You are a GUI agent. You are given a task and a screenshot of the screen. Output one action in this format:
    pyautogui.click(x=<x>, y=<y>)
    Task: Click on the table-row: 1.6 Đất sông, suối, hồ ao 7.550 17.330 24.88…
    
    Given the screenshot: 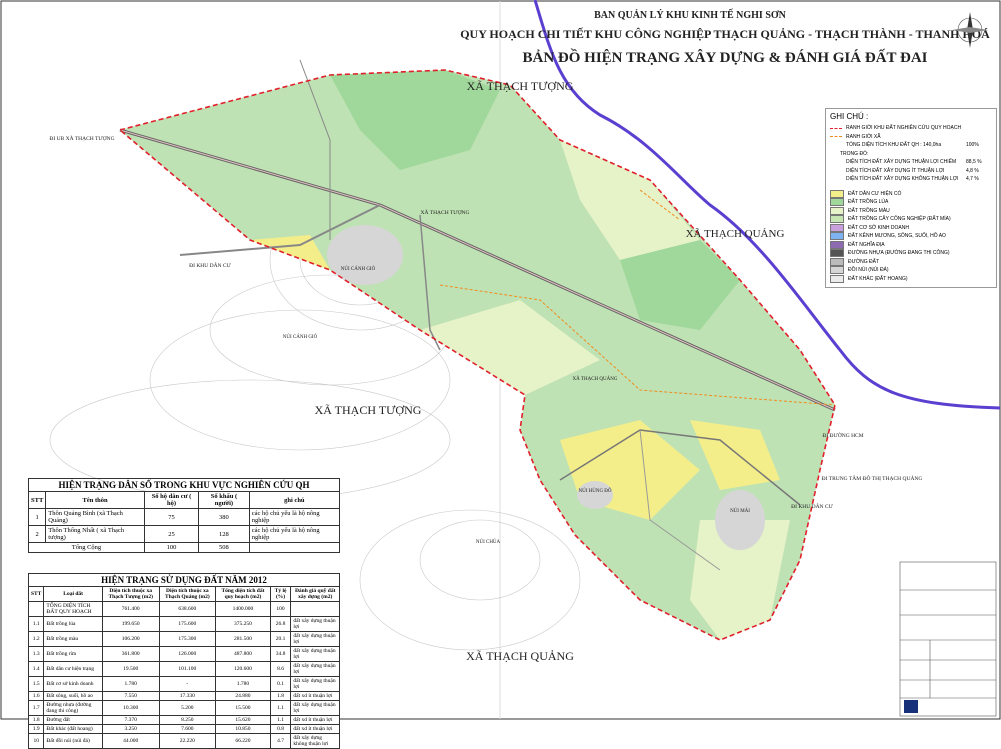 What is the action you would take?
    pyautogui.click(x=183, y=696)
    